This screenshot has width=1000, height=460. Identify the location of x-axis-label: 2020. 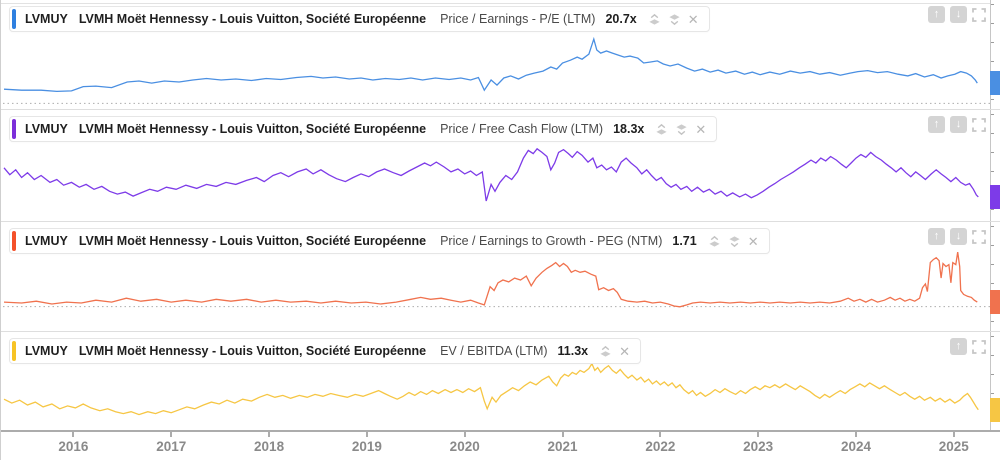
(464, 446).